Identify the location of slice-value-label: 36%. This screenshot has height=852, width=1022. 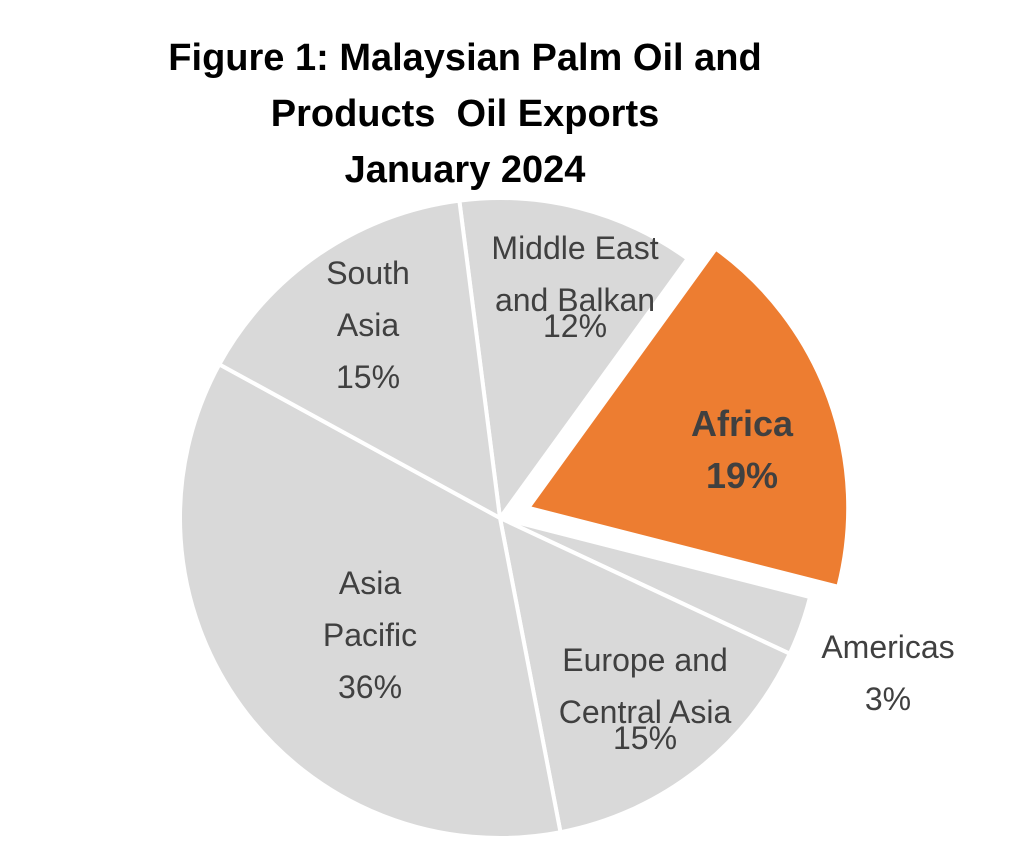
(370, 687).